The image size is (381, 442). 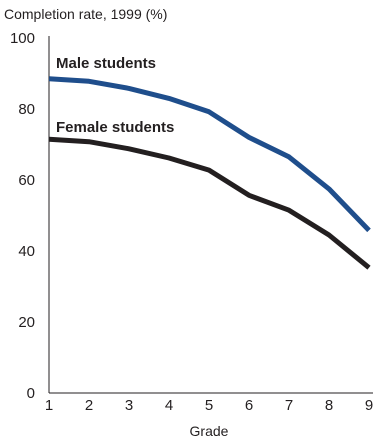 I want to click on x-tick-label: 2, so click(x=89, y=405).